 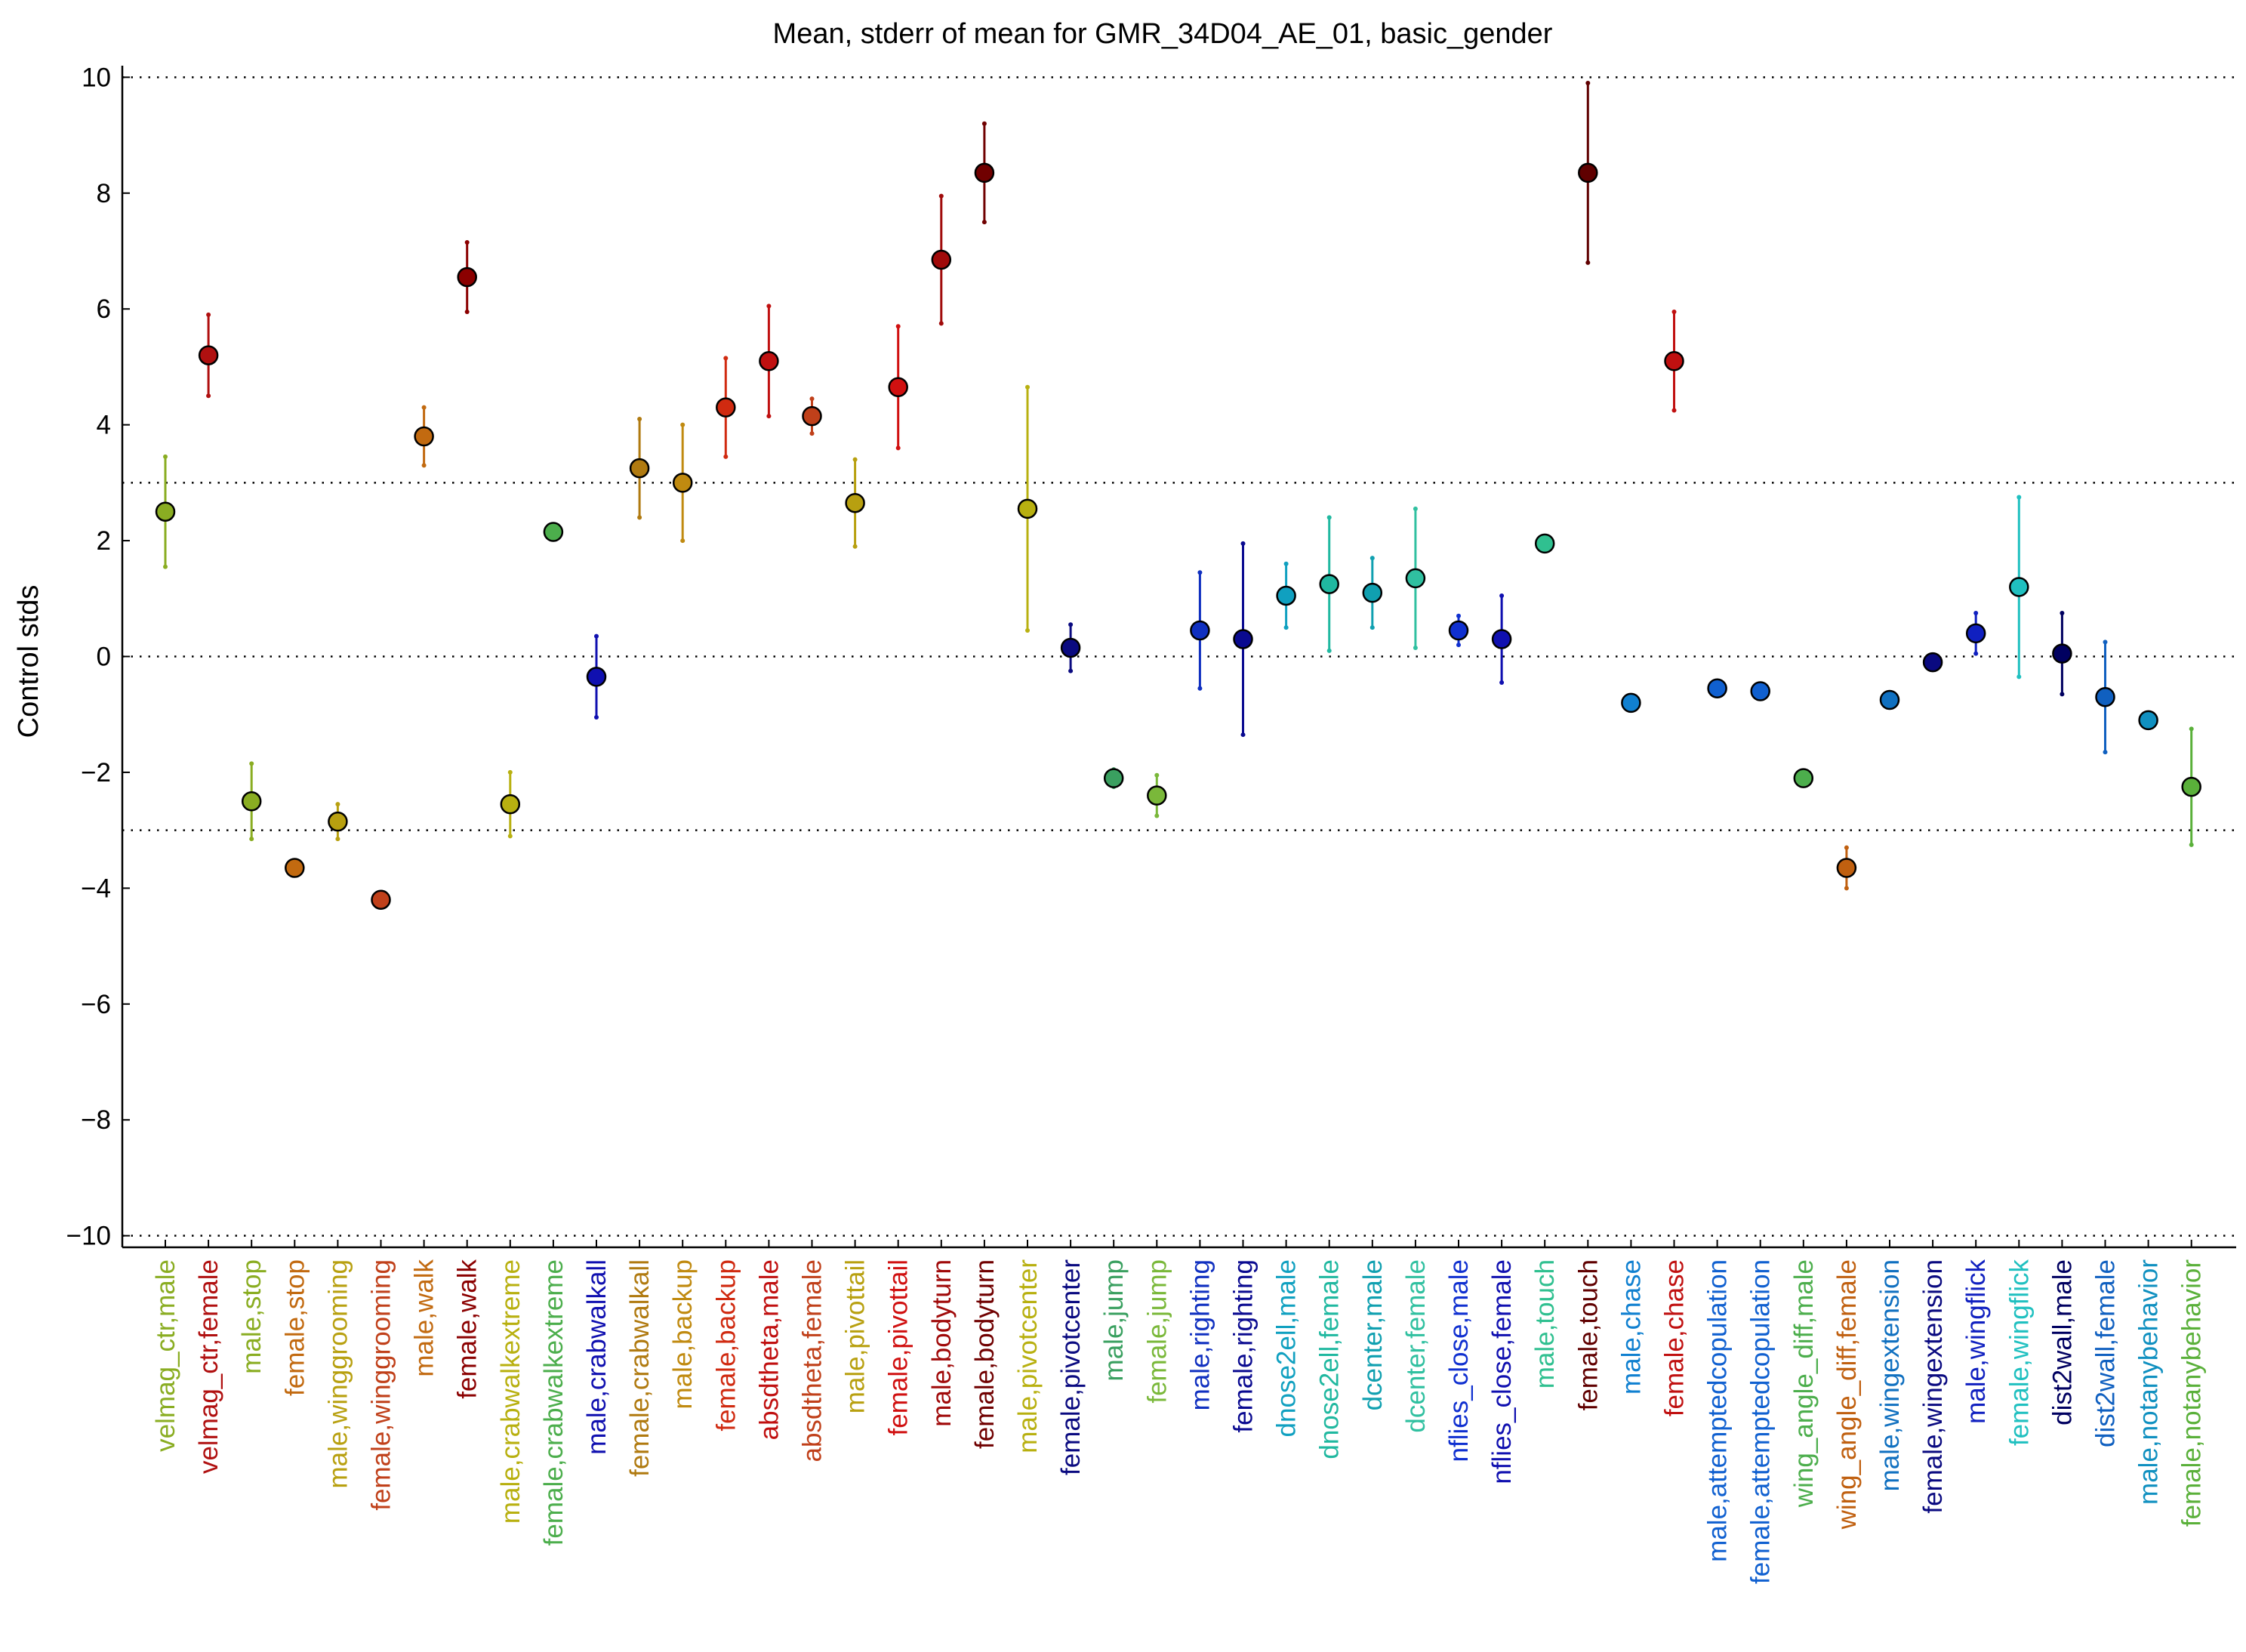 What do you see at coordinates (1933, 1386) in the screenshot?
I see `x-tick-label: female,wingextension` at bounding box center [1933, 1386].